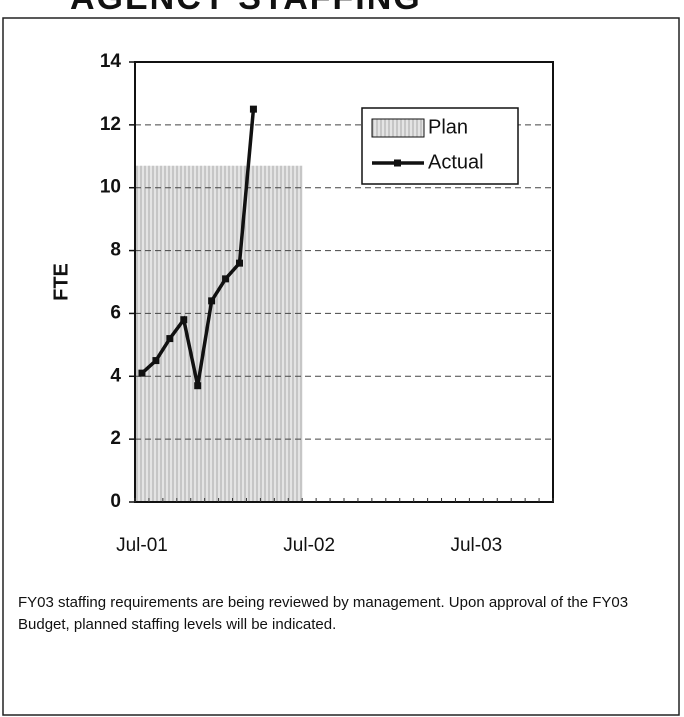 Image resolution: width=684 pixels, height=717 pixels. Describe the element at coordinates (61, 282) in the screenshot. I see `y-axis-label: FTE` at that location.